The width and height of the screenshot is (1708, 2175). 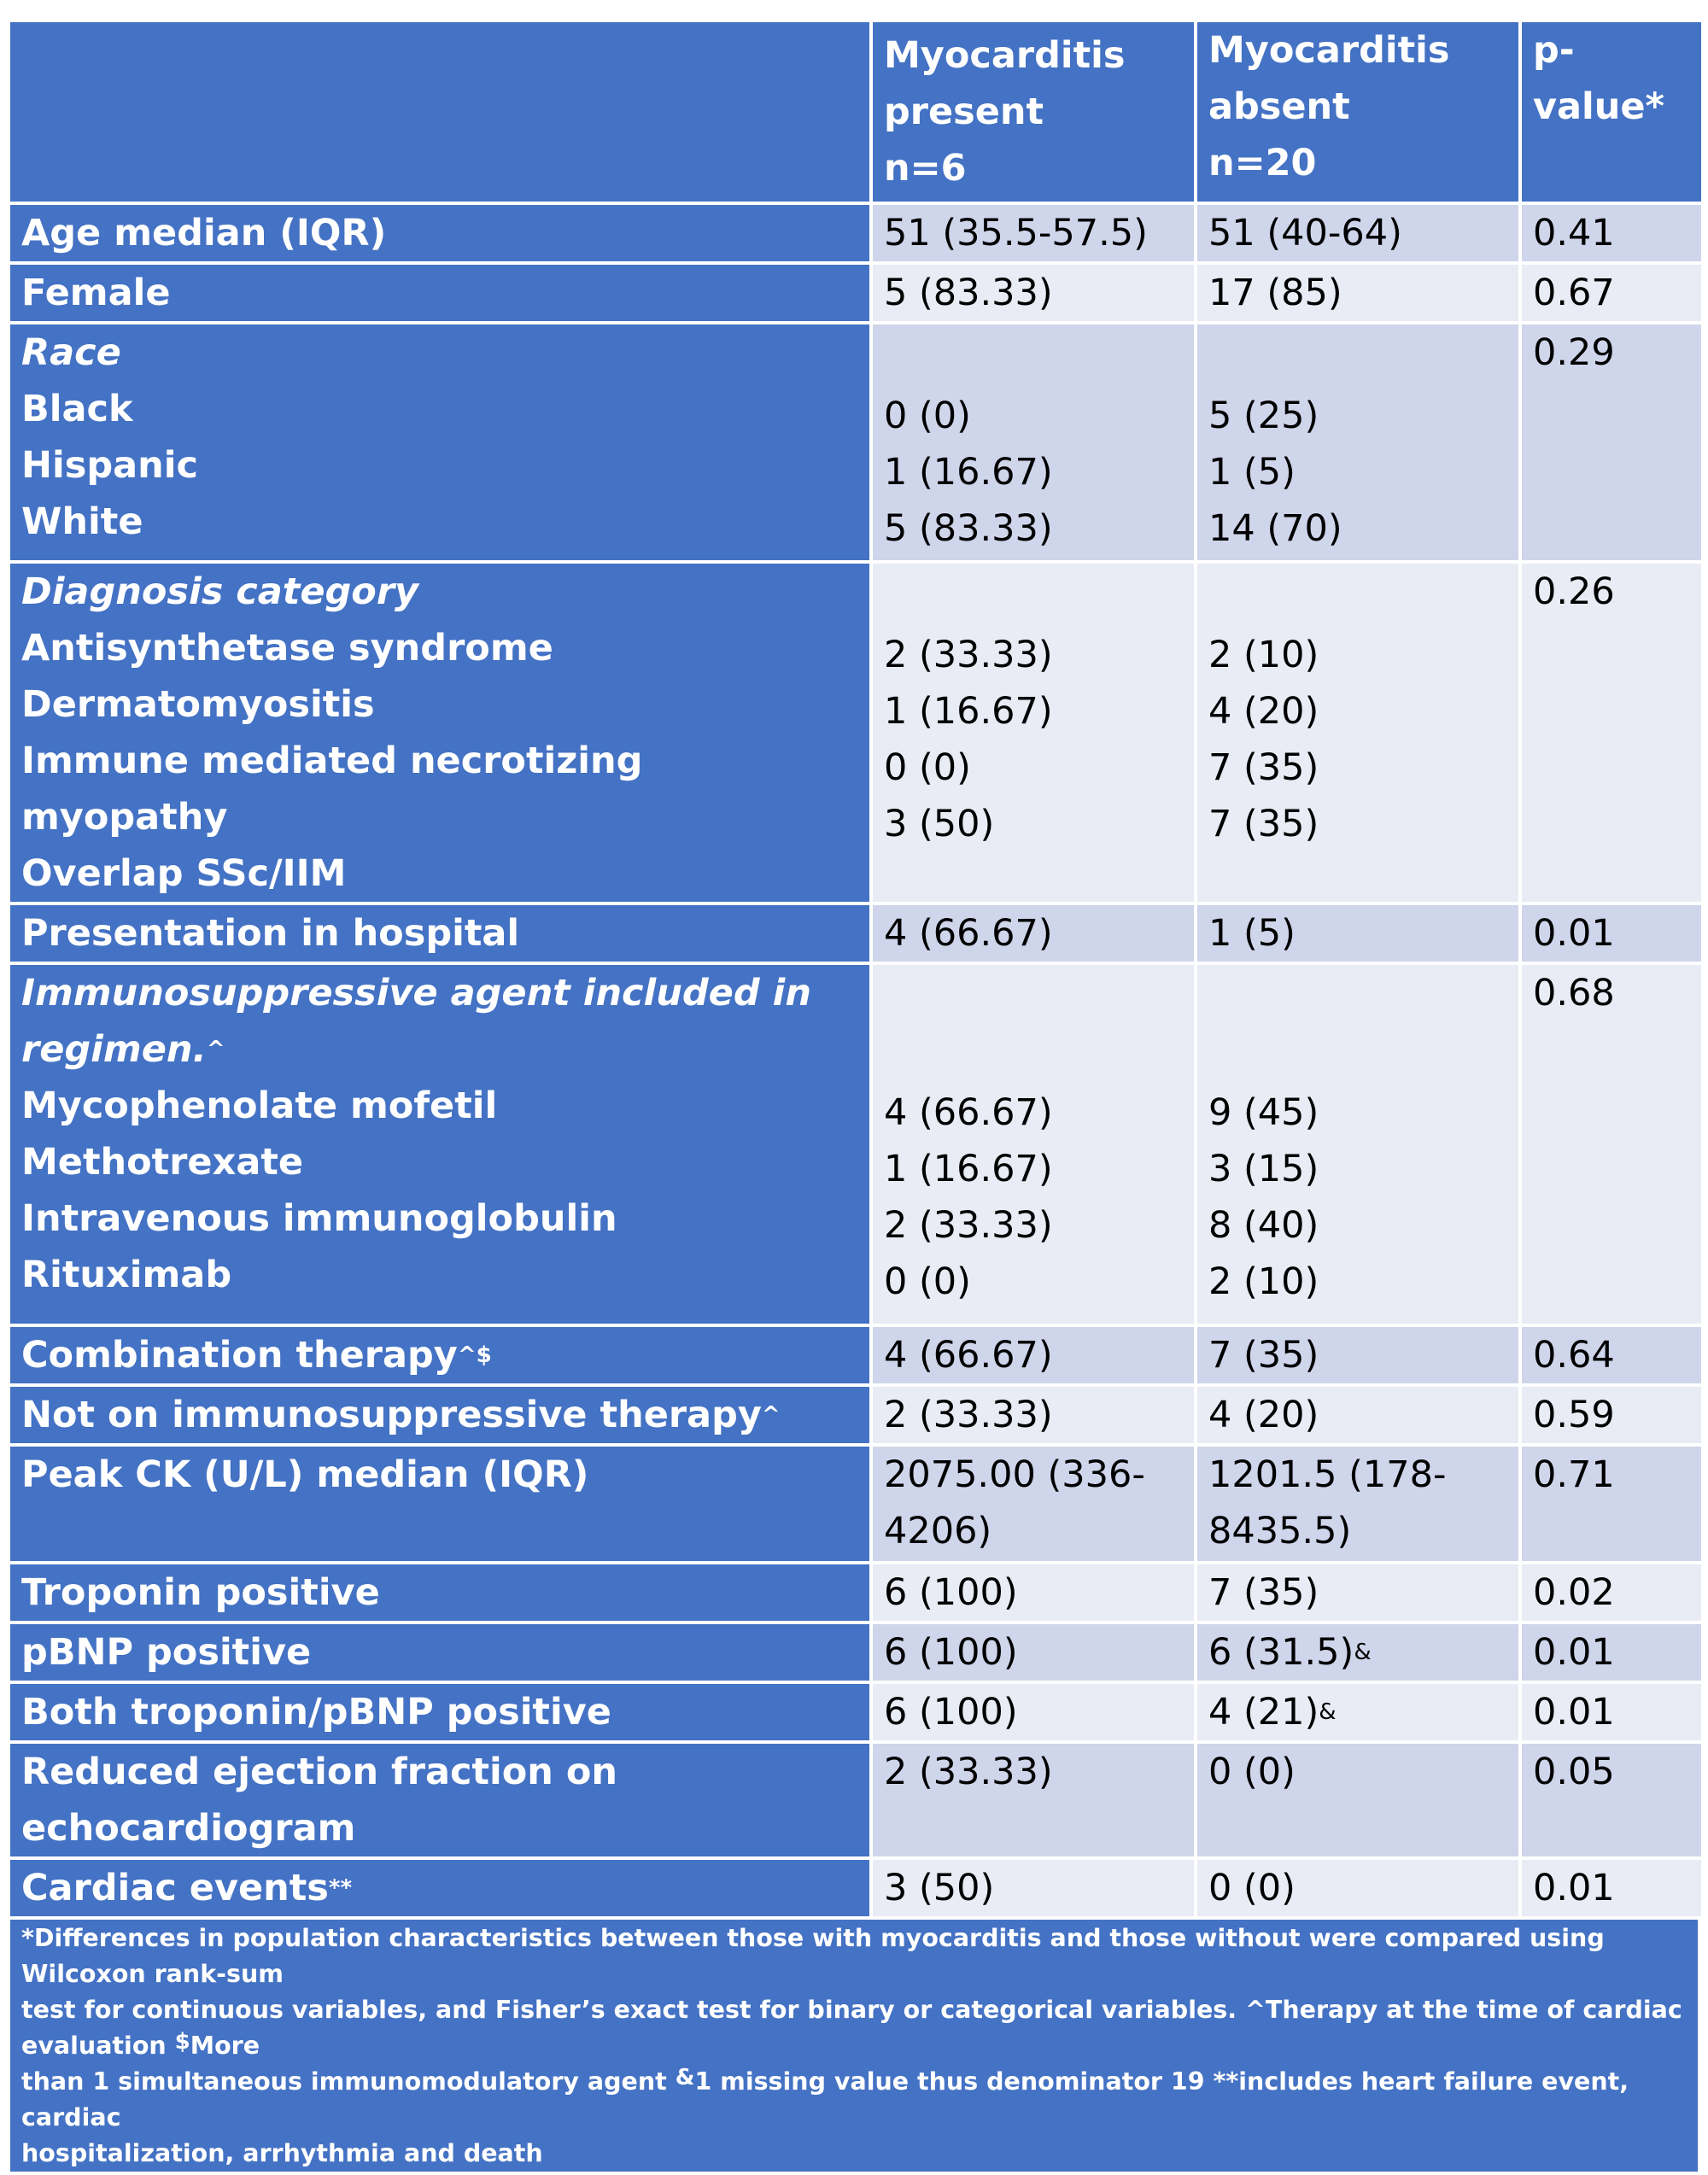 What do you see at coordinates (1005, 55) in the screenshot?
I see `header-present-line1: Myocarditis` at bounding box center [1005, 55].